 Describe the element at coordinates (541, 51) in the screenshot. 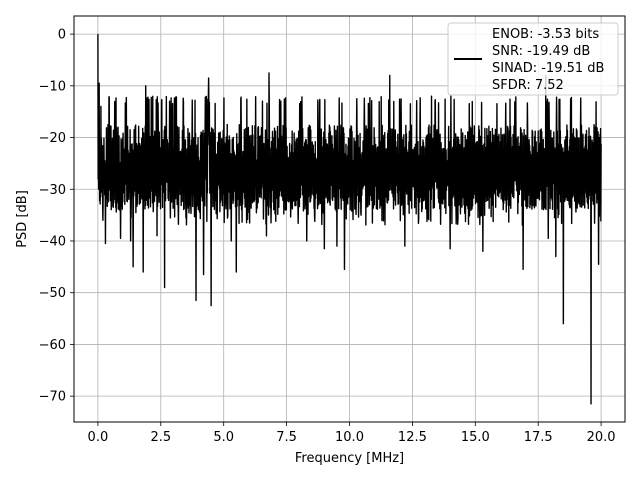

I see `legend-snr: SNR: -19.49 dB` at that location.